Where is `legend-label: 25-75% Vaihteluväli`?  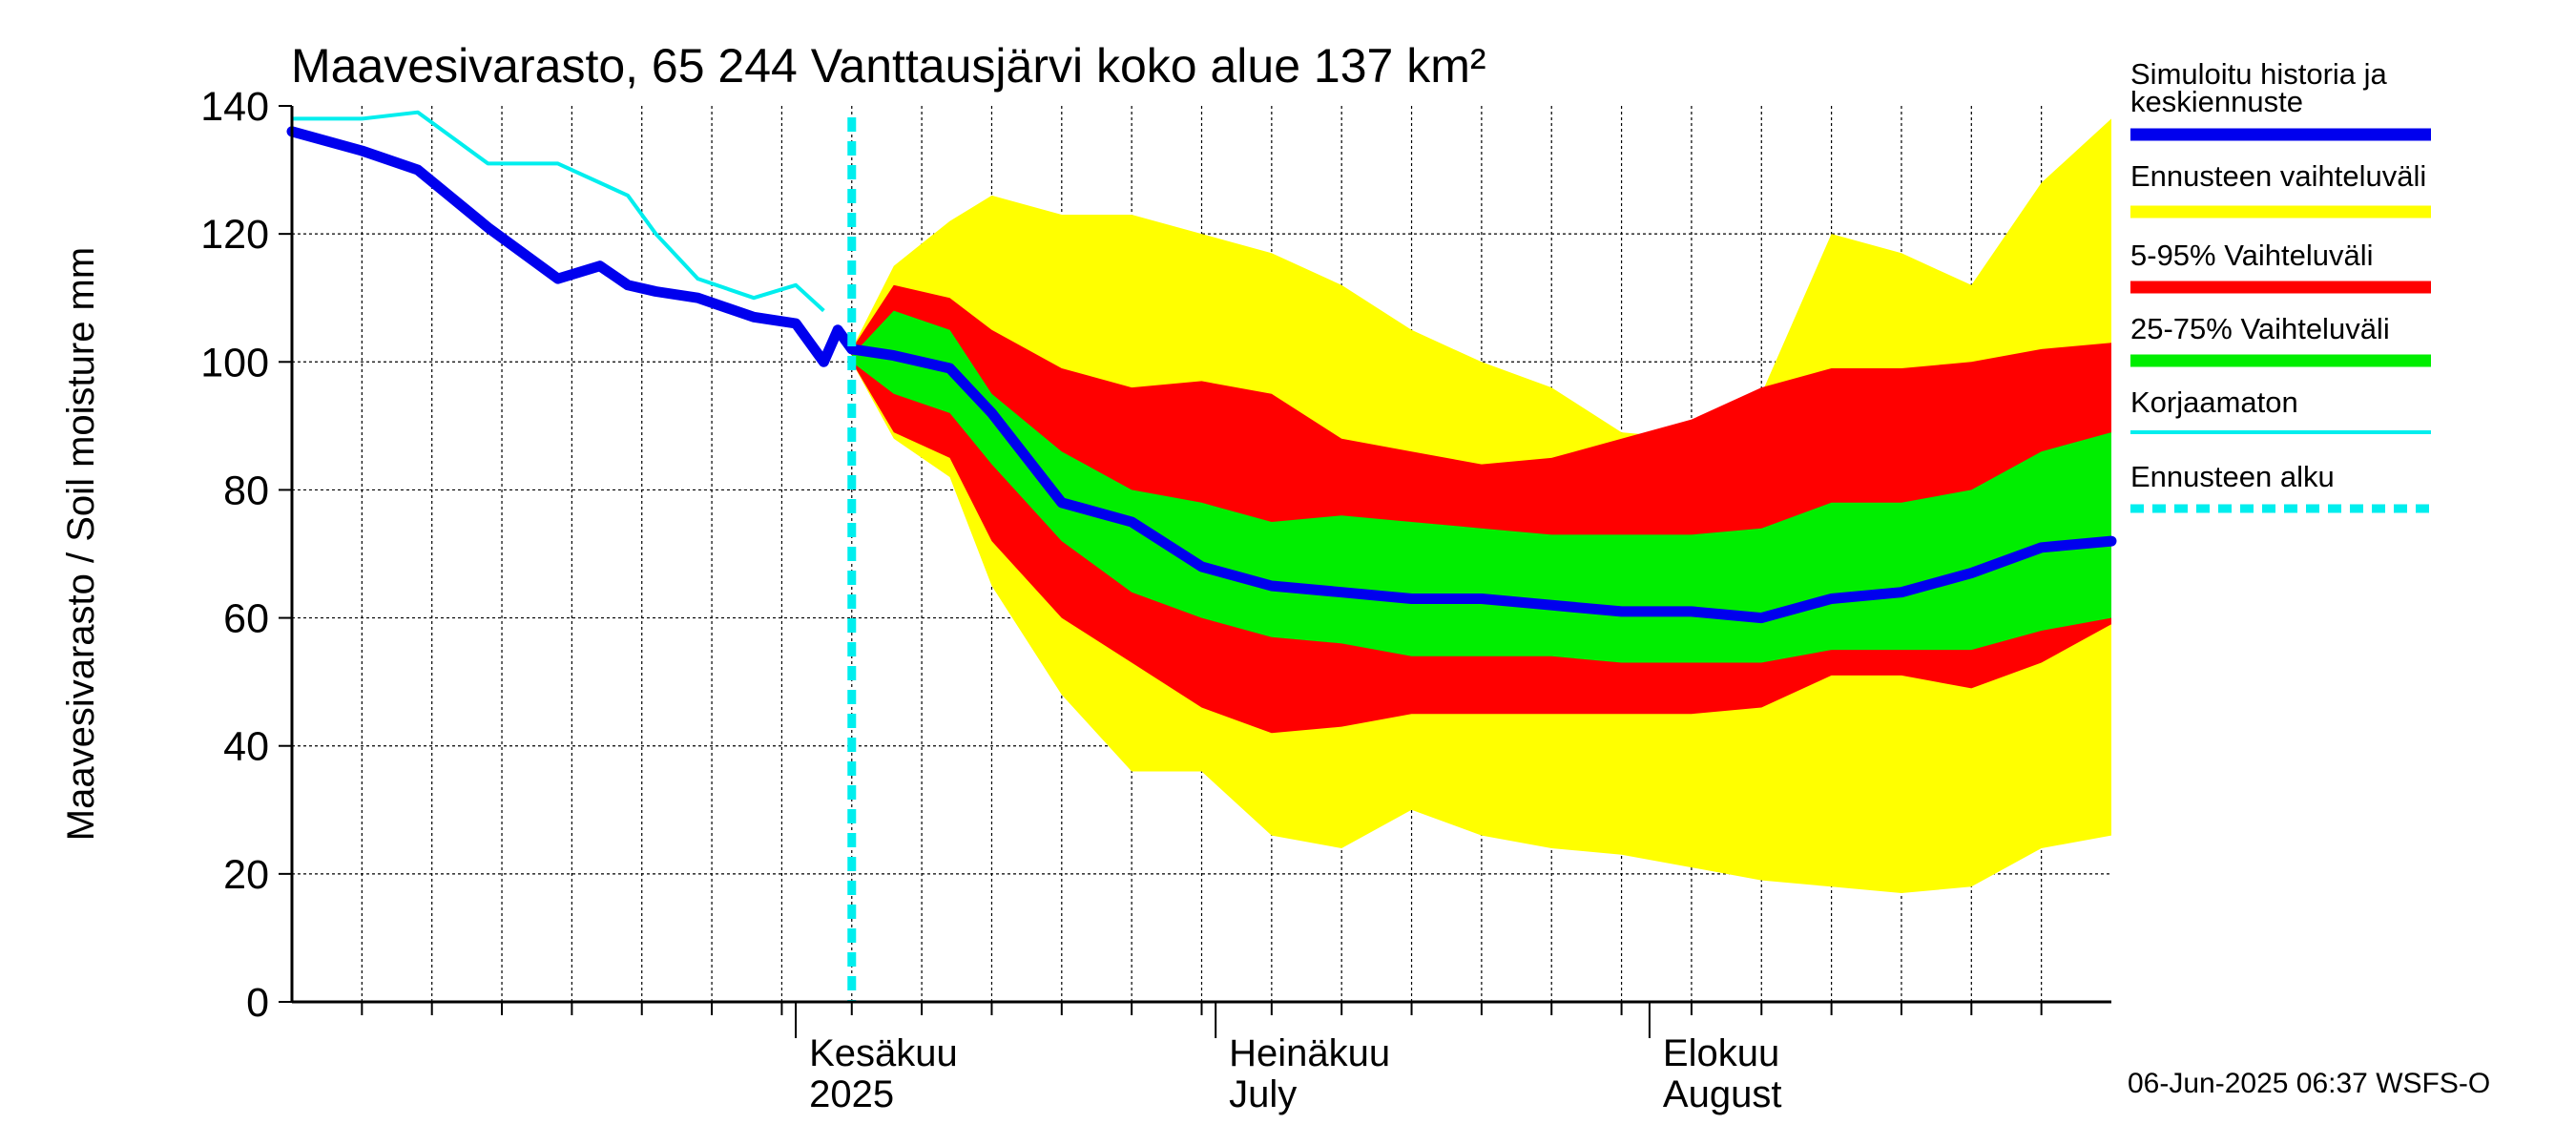 legend-label: 25-75% Vaihteluväli is located at coordinates (2260, 328).